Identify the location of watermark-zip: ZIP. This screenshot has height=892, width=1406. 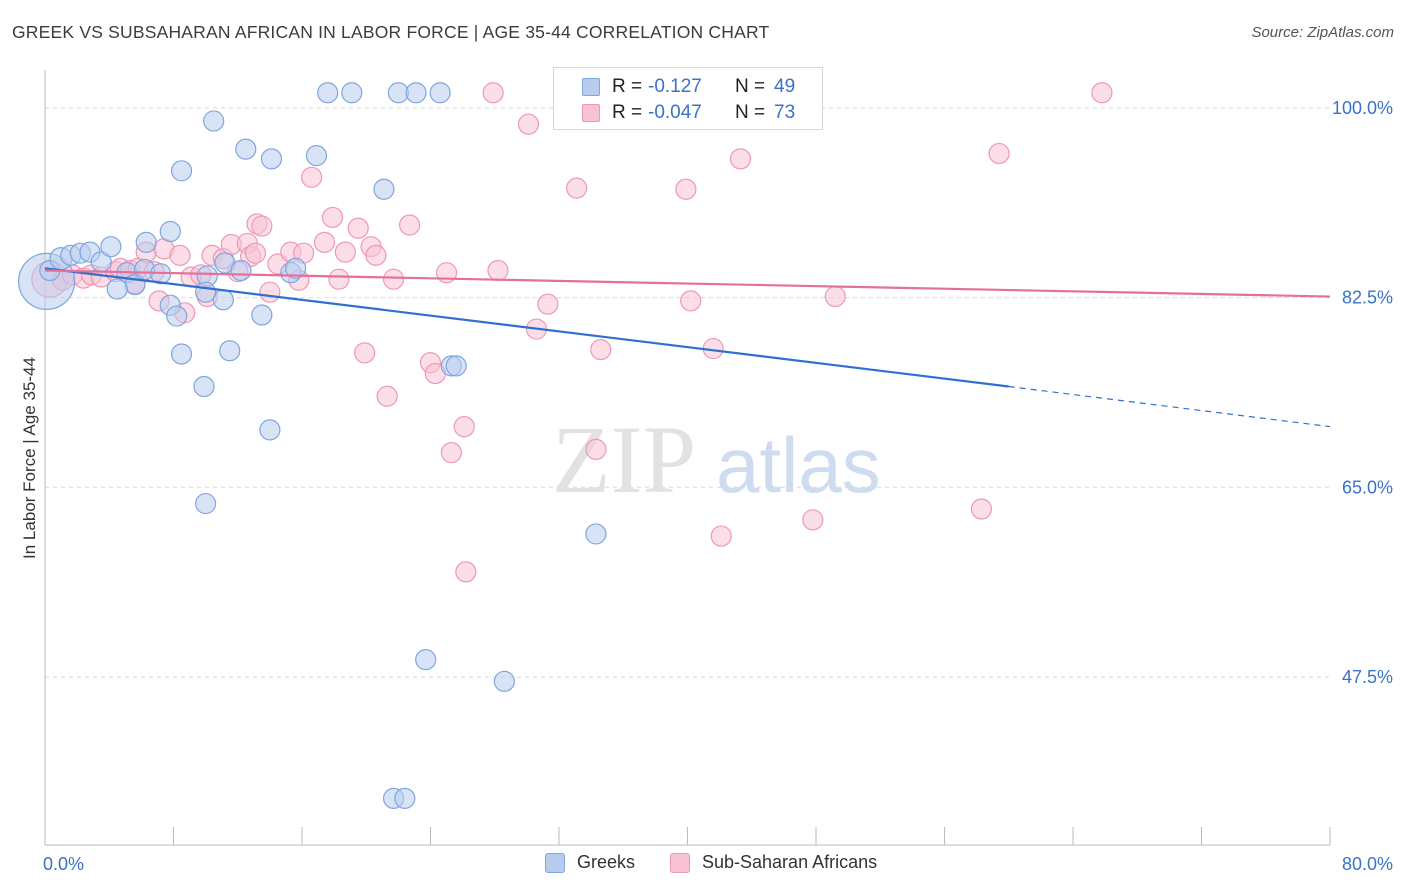
(624, 459).